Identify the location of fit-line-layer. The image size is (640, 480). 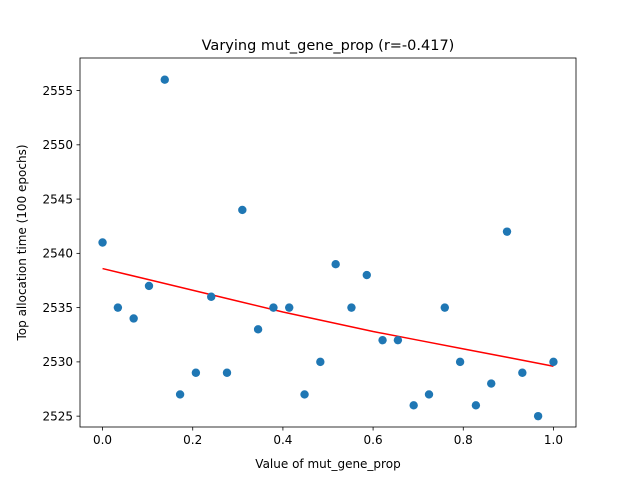
(328, 317).